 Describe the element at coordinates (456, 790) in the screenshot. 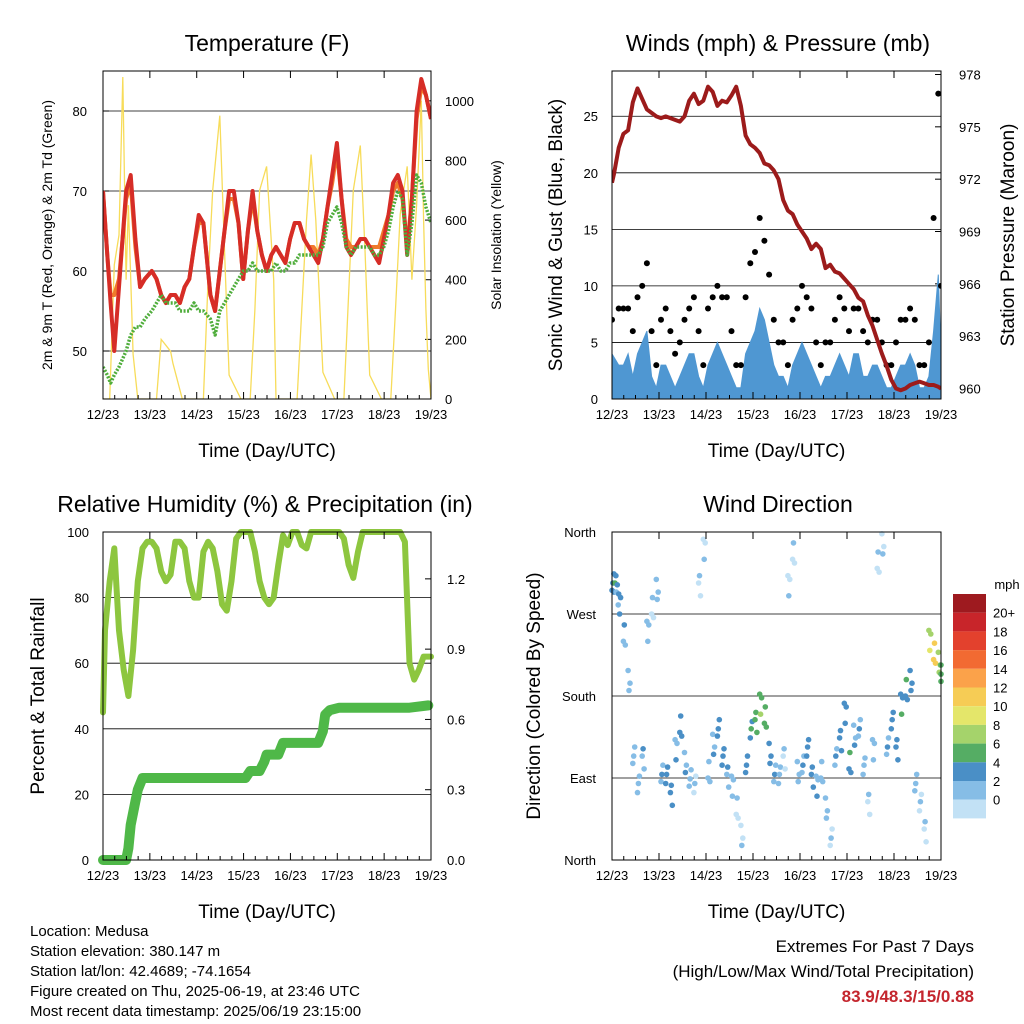

I see `y2-tick-label: 0.3` at that location.